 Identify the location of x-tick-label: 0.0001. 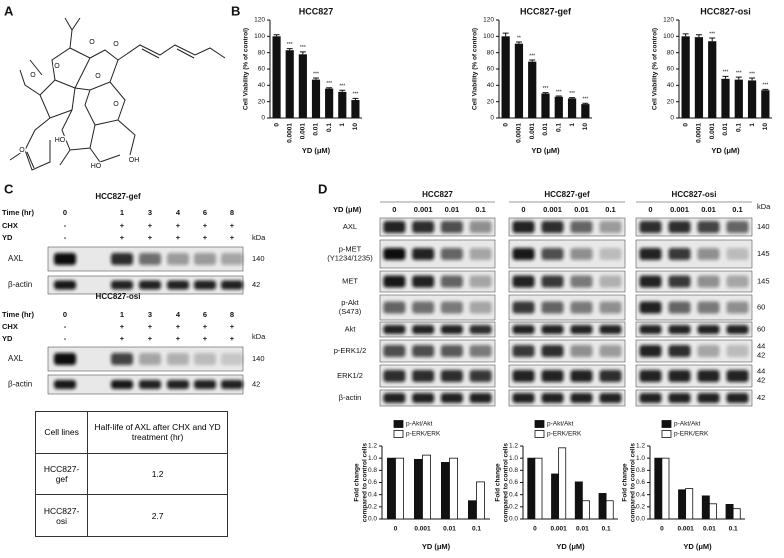
(699, 133).